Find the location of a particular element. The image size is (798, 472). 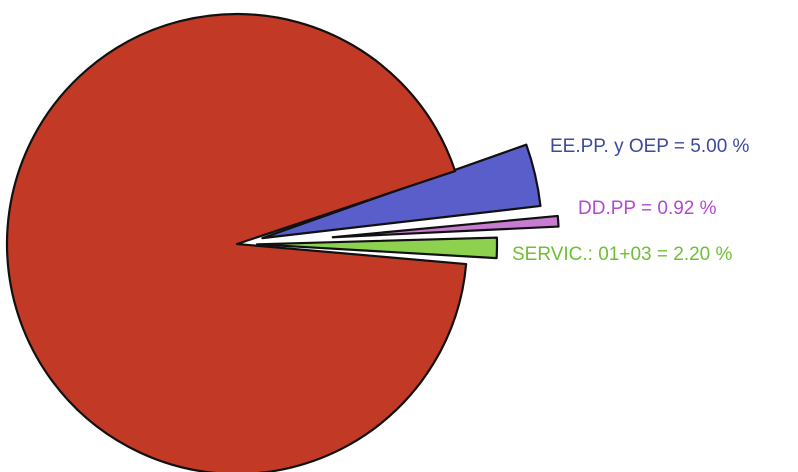

pie-slice-label-3: SERVIC.: 01+03 = 2.20 % is located at coordinates (622, 254).